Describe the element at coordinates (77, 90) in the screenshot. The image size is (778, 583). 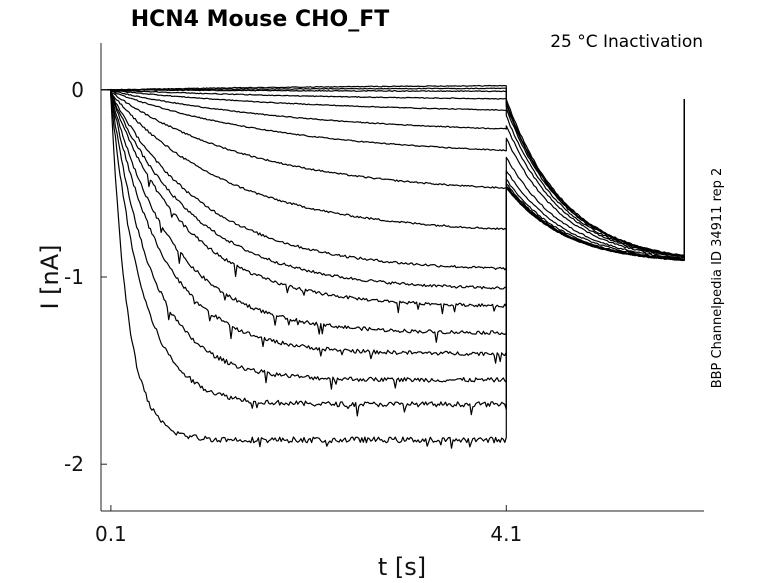
I see `y-tick-label: 0` at that location.